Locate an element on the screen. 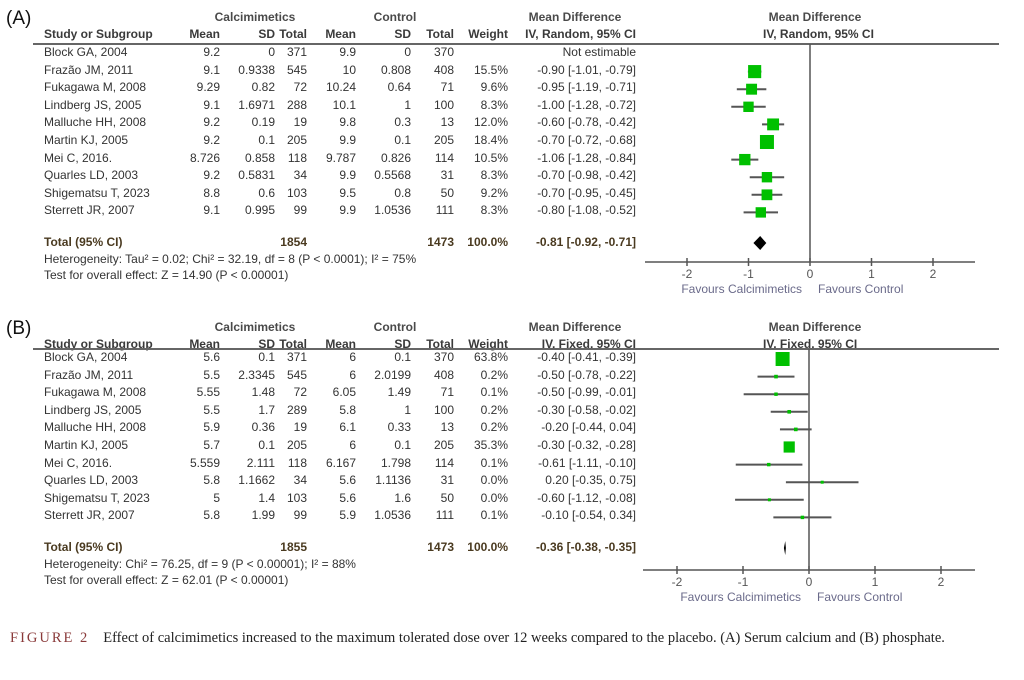  exp-sd: 2.111 is located at coordinates (260, 462).